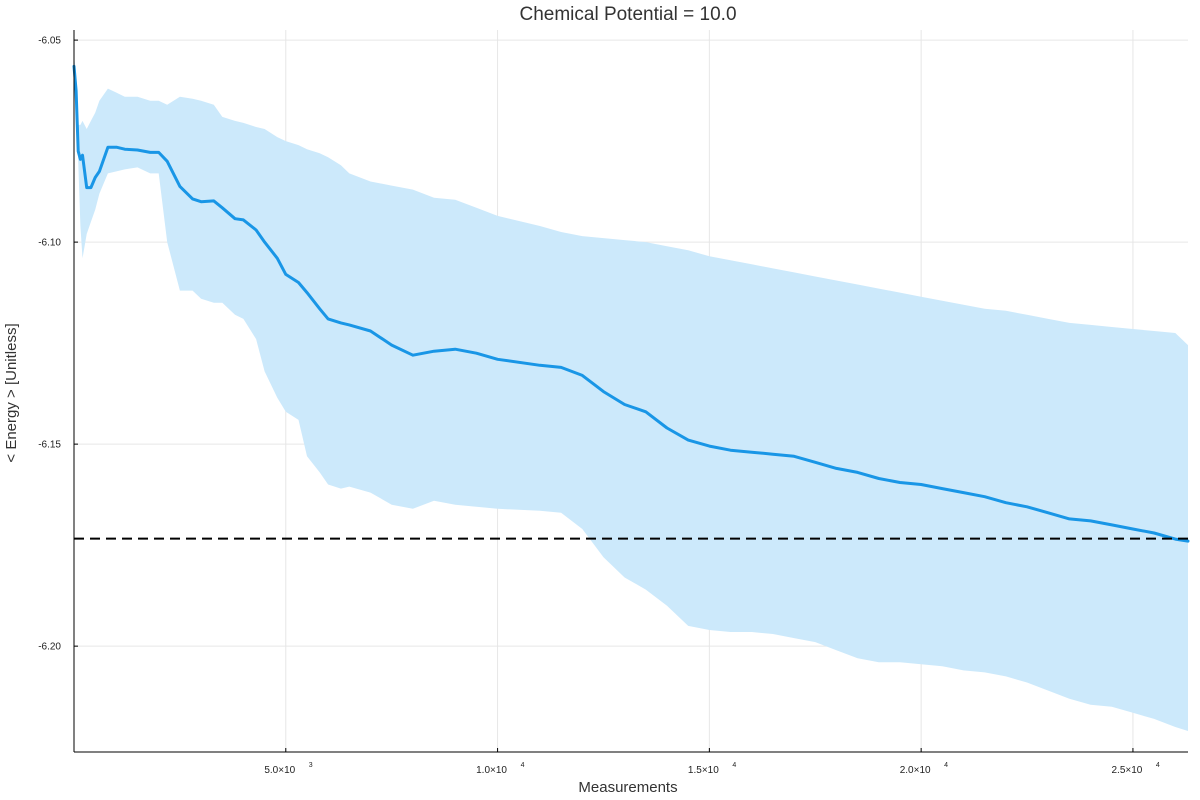 This screenshot has width=1200, height=800. What do you see at coordinates (49, 647) in the screenshot?
I see `y-tick-label: -6.20` at bounding box center [49, 647].